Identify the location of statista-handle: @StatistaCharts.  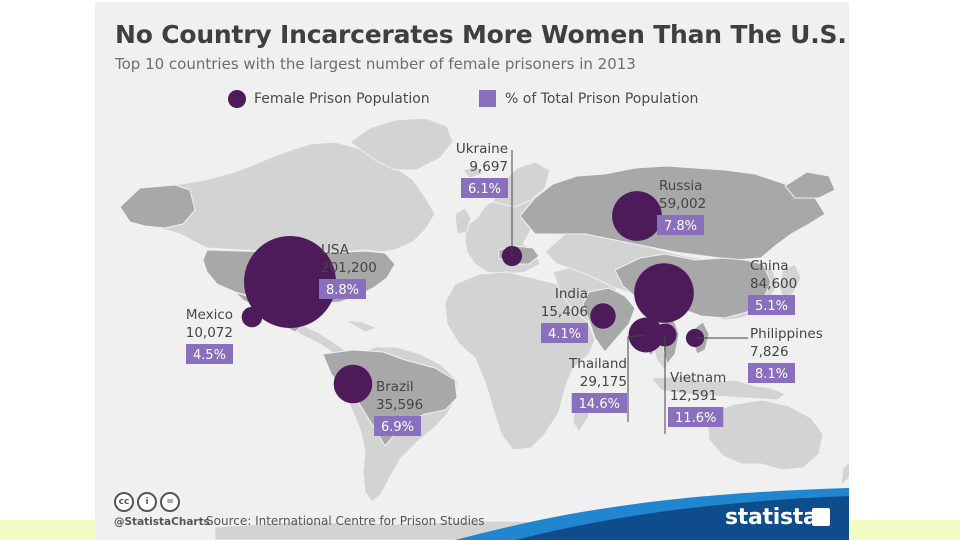
(162, 522).